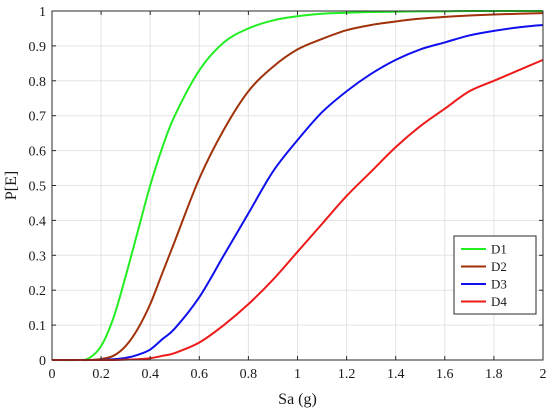  What do you see at coordinates (38, 152) in the screenshot?
I see `y-tick-label: 0.6` at bounding box center [38, 152].